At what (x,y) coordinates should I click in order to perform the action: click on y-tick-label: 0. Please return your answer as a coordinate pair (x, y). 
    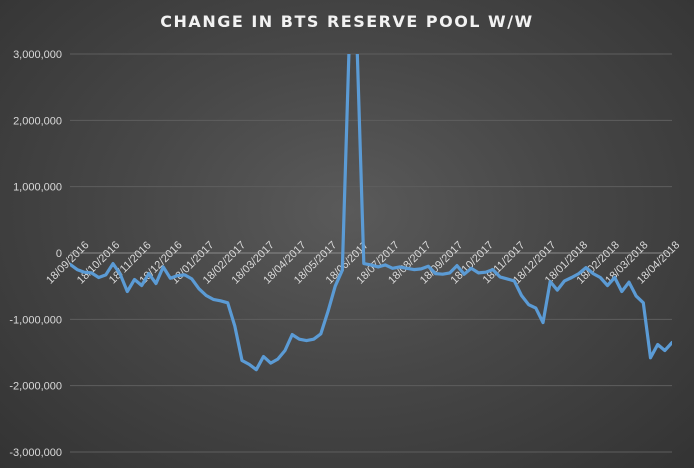
    Looking at the image, I should click on (59, 254).